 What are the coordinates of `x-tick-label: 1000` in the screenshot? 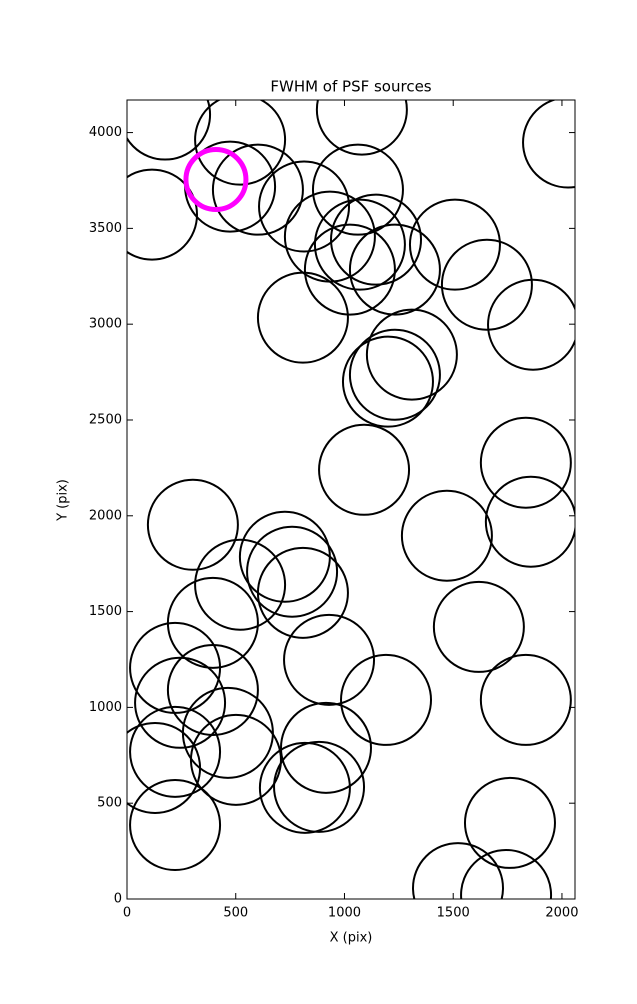 It's located at (344, 913).